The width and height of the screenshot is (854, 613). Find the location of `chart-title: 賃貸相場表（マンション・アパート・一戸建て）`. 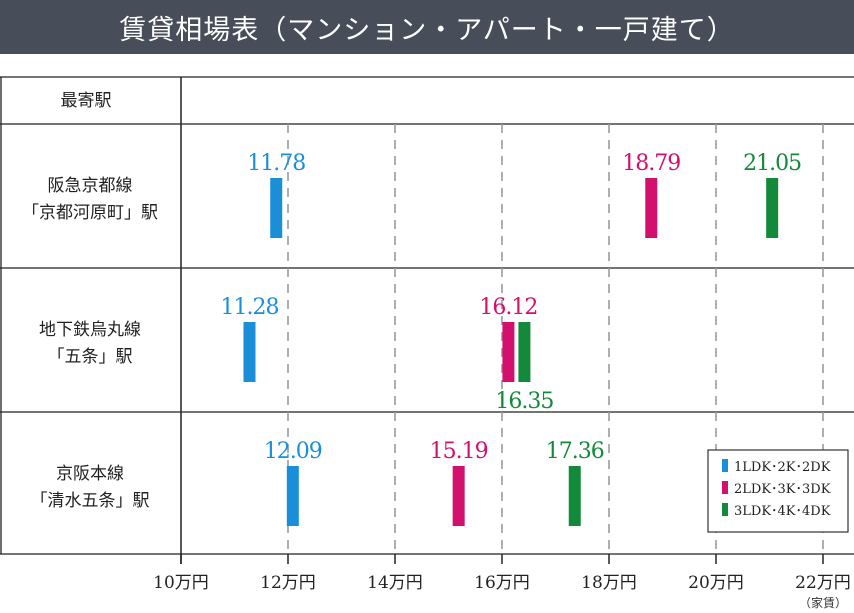

chart-title: 賃貸相場表（マンション・アパート・一戸建て） is located at coordinates (427, 27).